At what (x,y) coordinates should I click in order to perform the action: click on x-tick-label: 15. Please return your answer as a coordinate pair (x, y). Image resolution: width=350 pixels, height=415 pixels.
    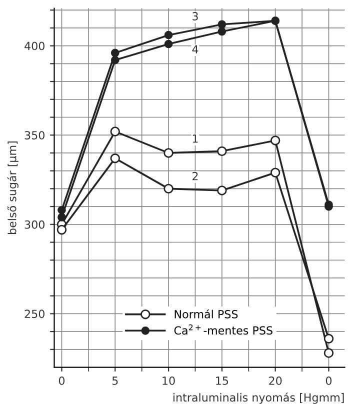
    Looking at the image, I should click on (222, 380).